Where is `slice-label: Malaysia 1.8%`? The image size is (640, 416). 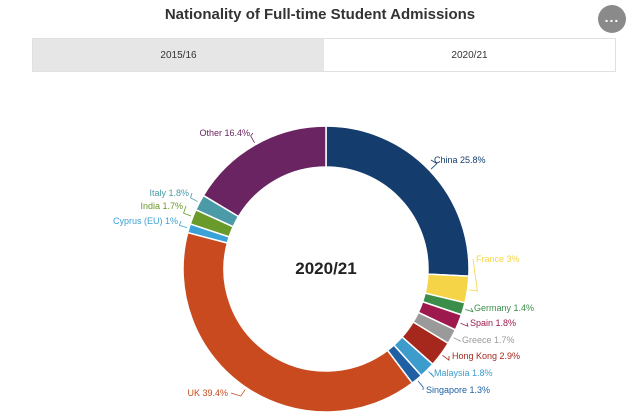
slice-label: Malaysia 1.8% is located at coordinates (463, 373).